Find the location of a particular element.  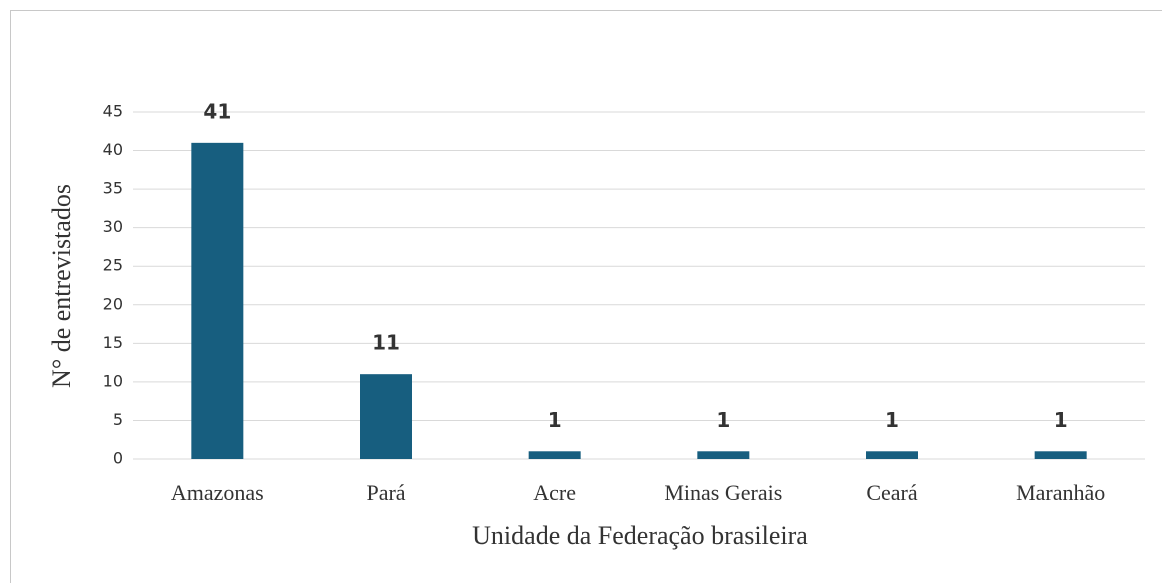

x-axis-title: Unidade da Federação brasileira is located at coordinates (640, 535).